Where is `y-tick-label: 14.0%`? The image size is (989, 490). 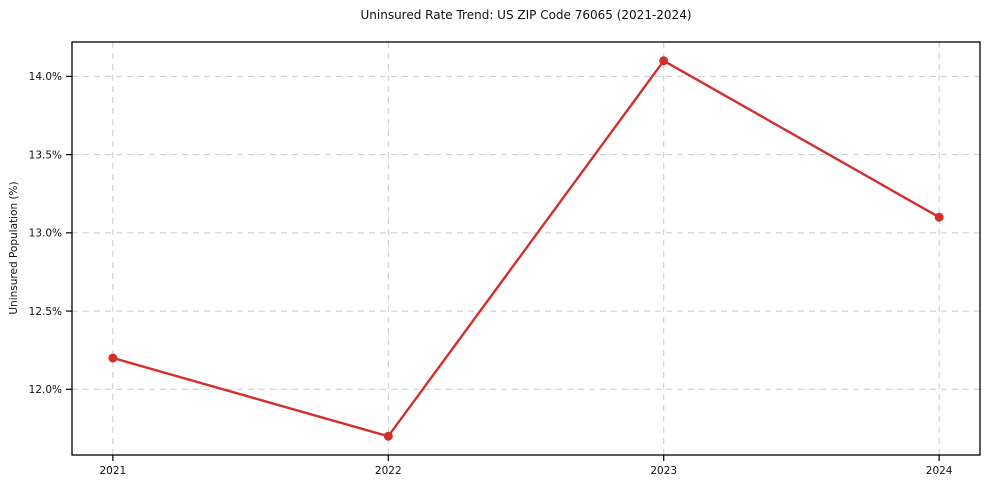 y-tick-label: 14.0% is located at coordinates (45, 77).